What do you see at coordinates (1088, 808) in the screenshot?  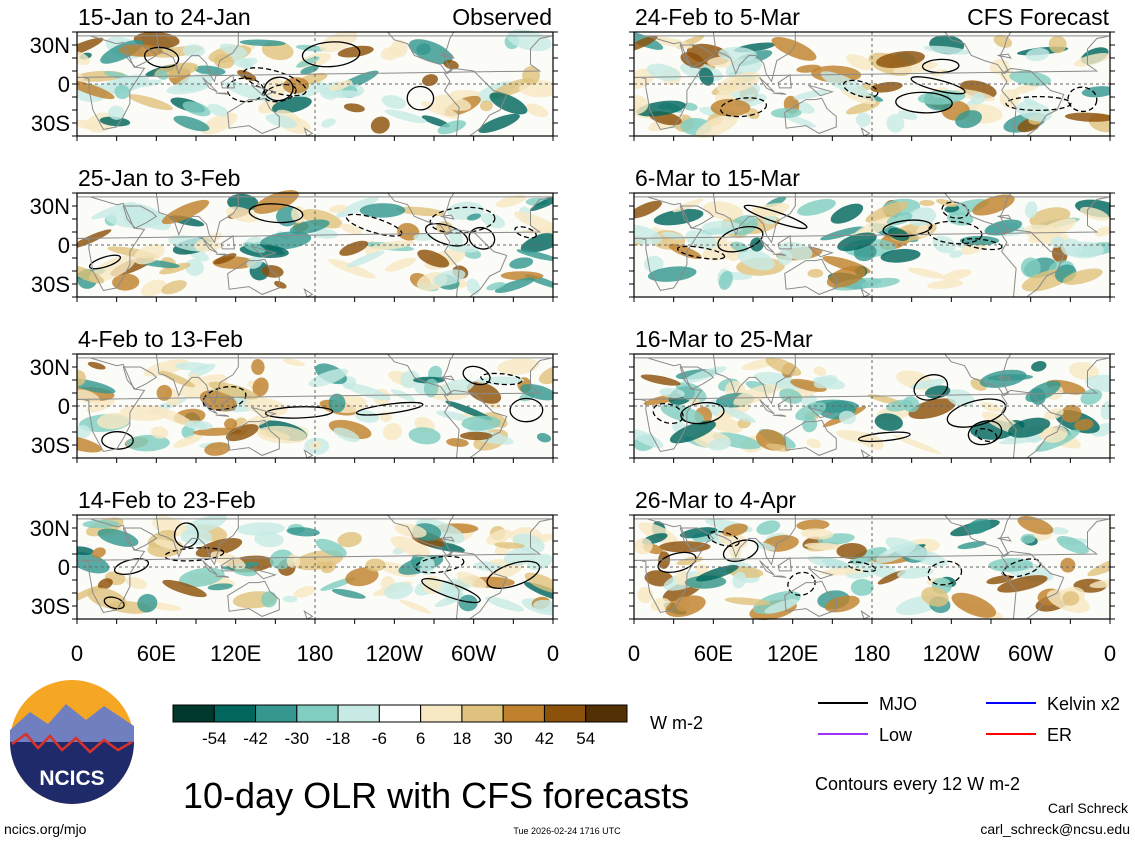 I see `author-name: Carl Schreck` at bounding box center [1088, 808].